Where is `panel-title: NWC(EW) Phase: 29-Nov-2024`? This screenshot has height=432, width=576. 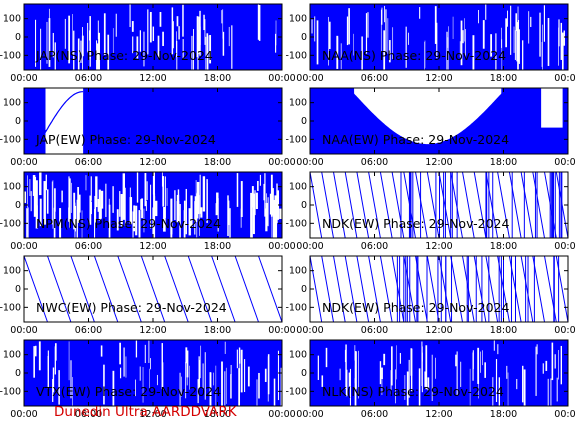
panel-title: NWC(EW) Phase: 29-Nov-2024 is located at coordinates (131, 307).